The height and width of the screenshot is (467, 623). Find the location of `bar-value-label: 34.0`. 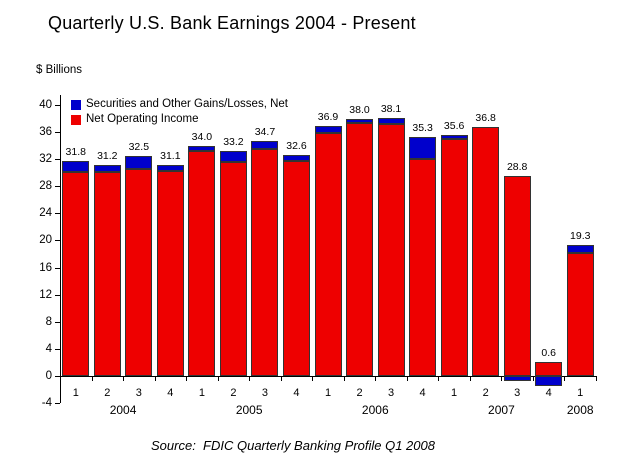

bar-value-label: 34.0 is located at coordinates (202, 136).